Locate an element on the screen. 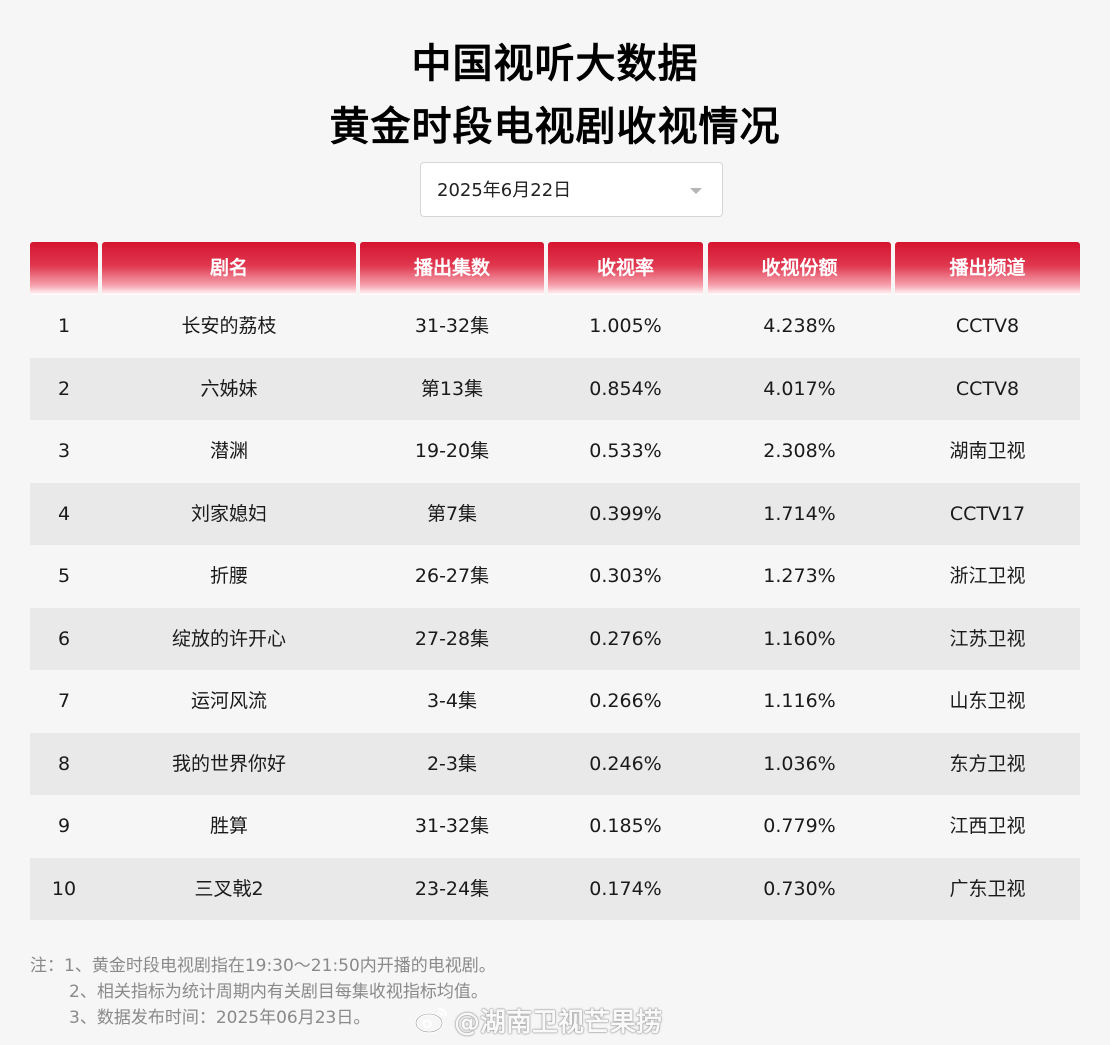 The image size is (1110, 1045). watermark-text: @湖南卫视芒果捞 is located at coordinates (558, 1022).